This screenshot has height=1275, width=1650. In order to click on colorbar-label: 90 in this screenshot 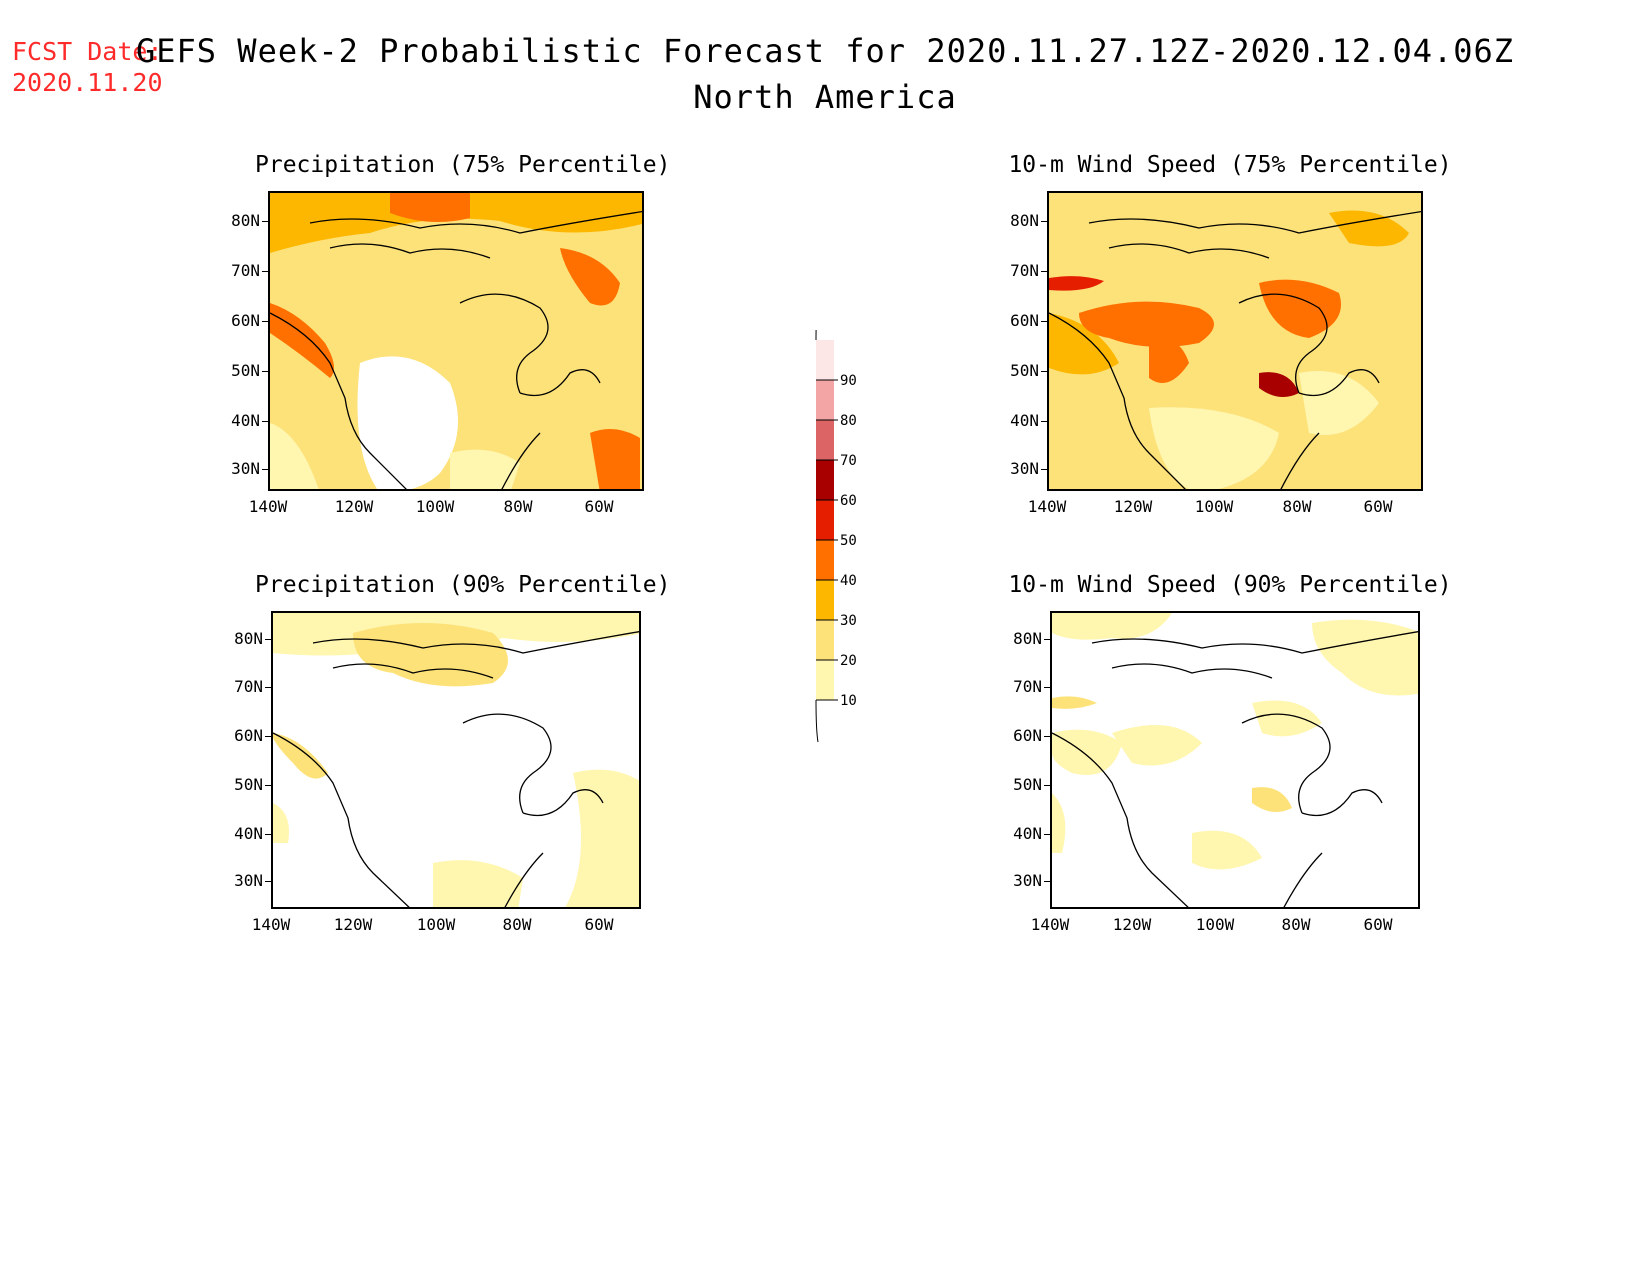, I will do `click(848, 381)`.